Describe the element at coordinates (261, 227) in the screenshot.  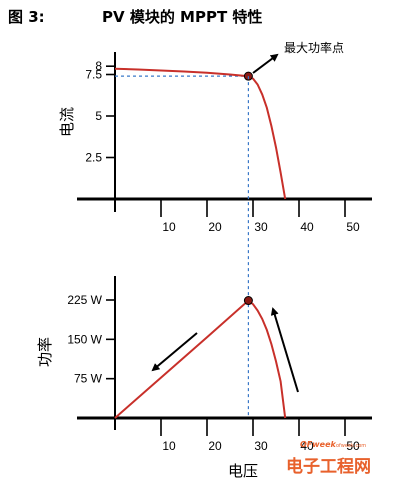
I see `top-x-tick-label: 30` at that location.